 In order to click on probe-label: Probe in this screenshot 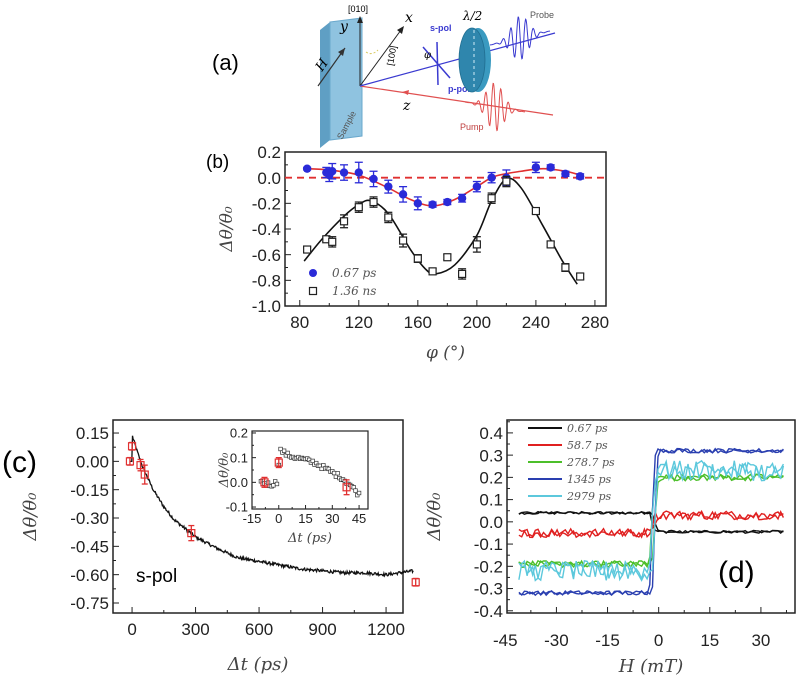, I will do `click(542, 15)`.